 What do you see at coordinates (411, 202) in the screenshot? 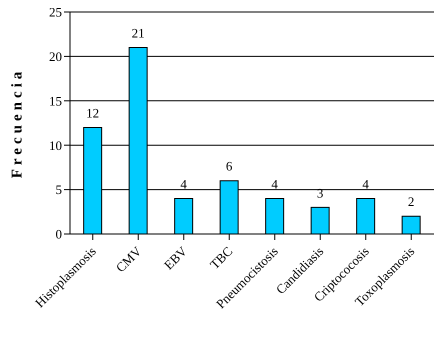
I see `data-label: 2` at bounding box center [411, 202].